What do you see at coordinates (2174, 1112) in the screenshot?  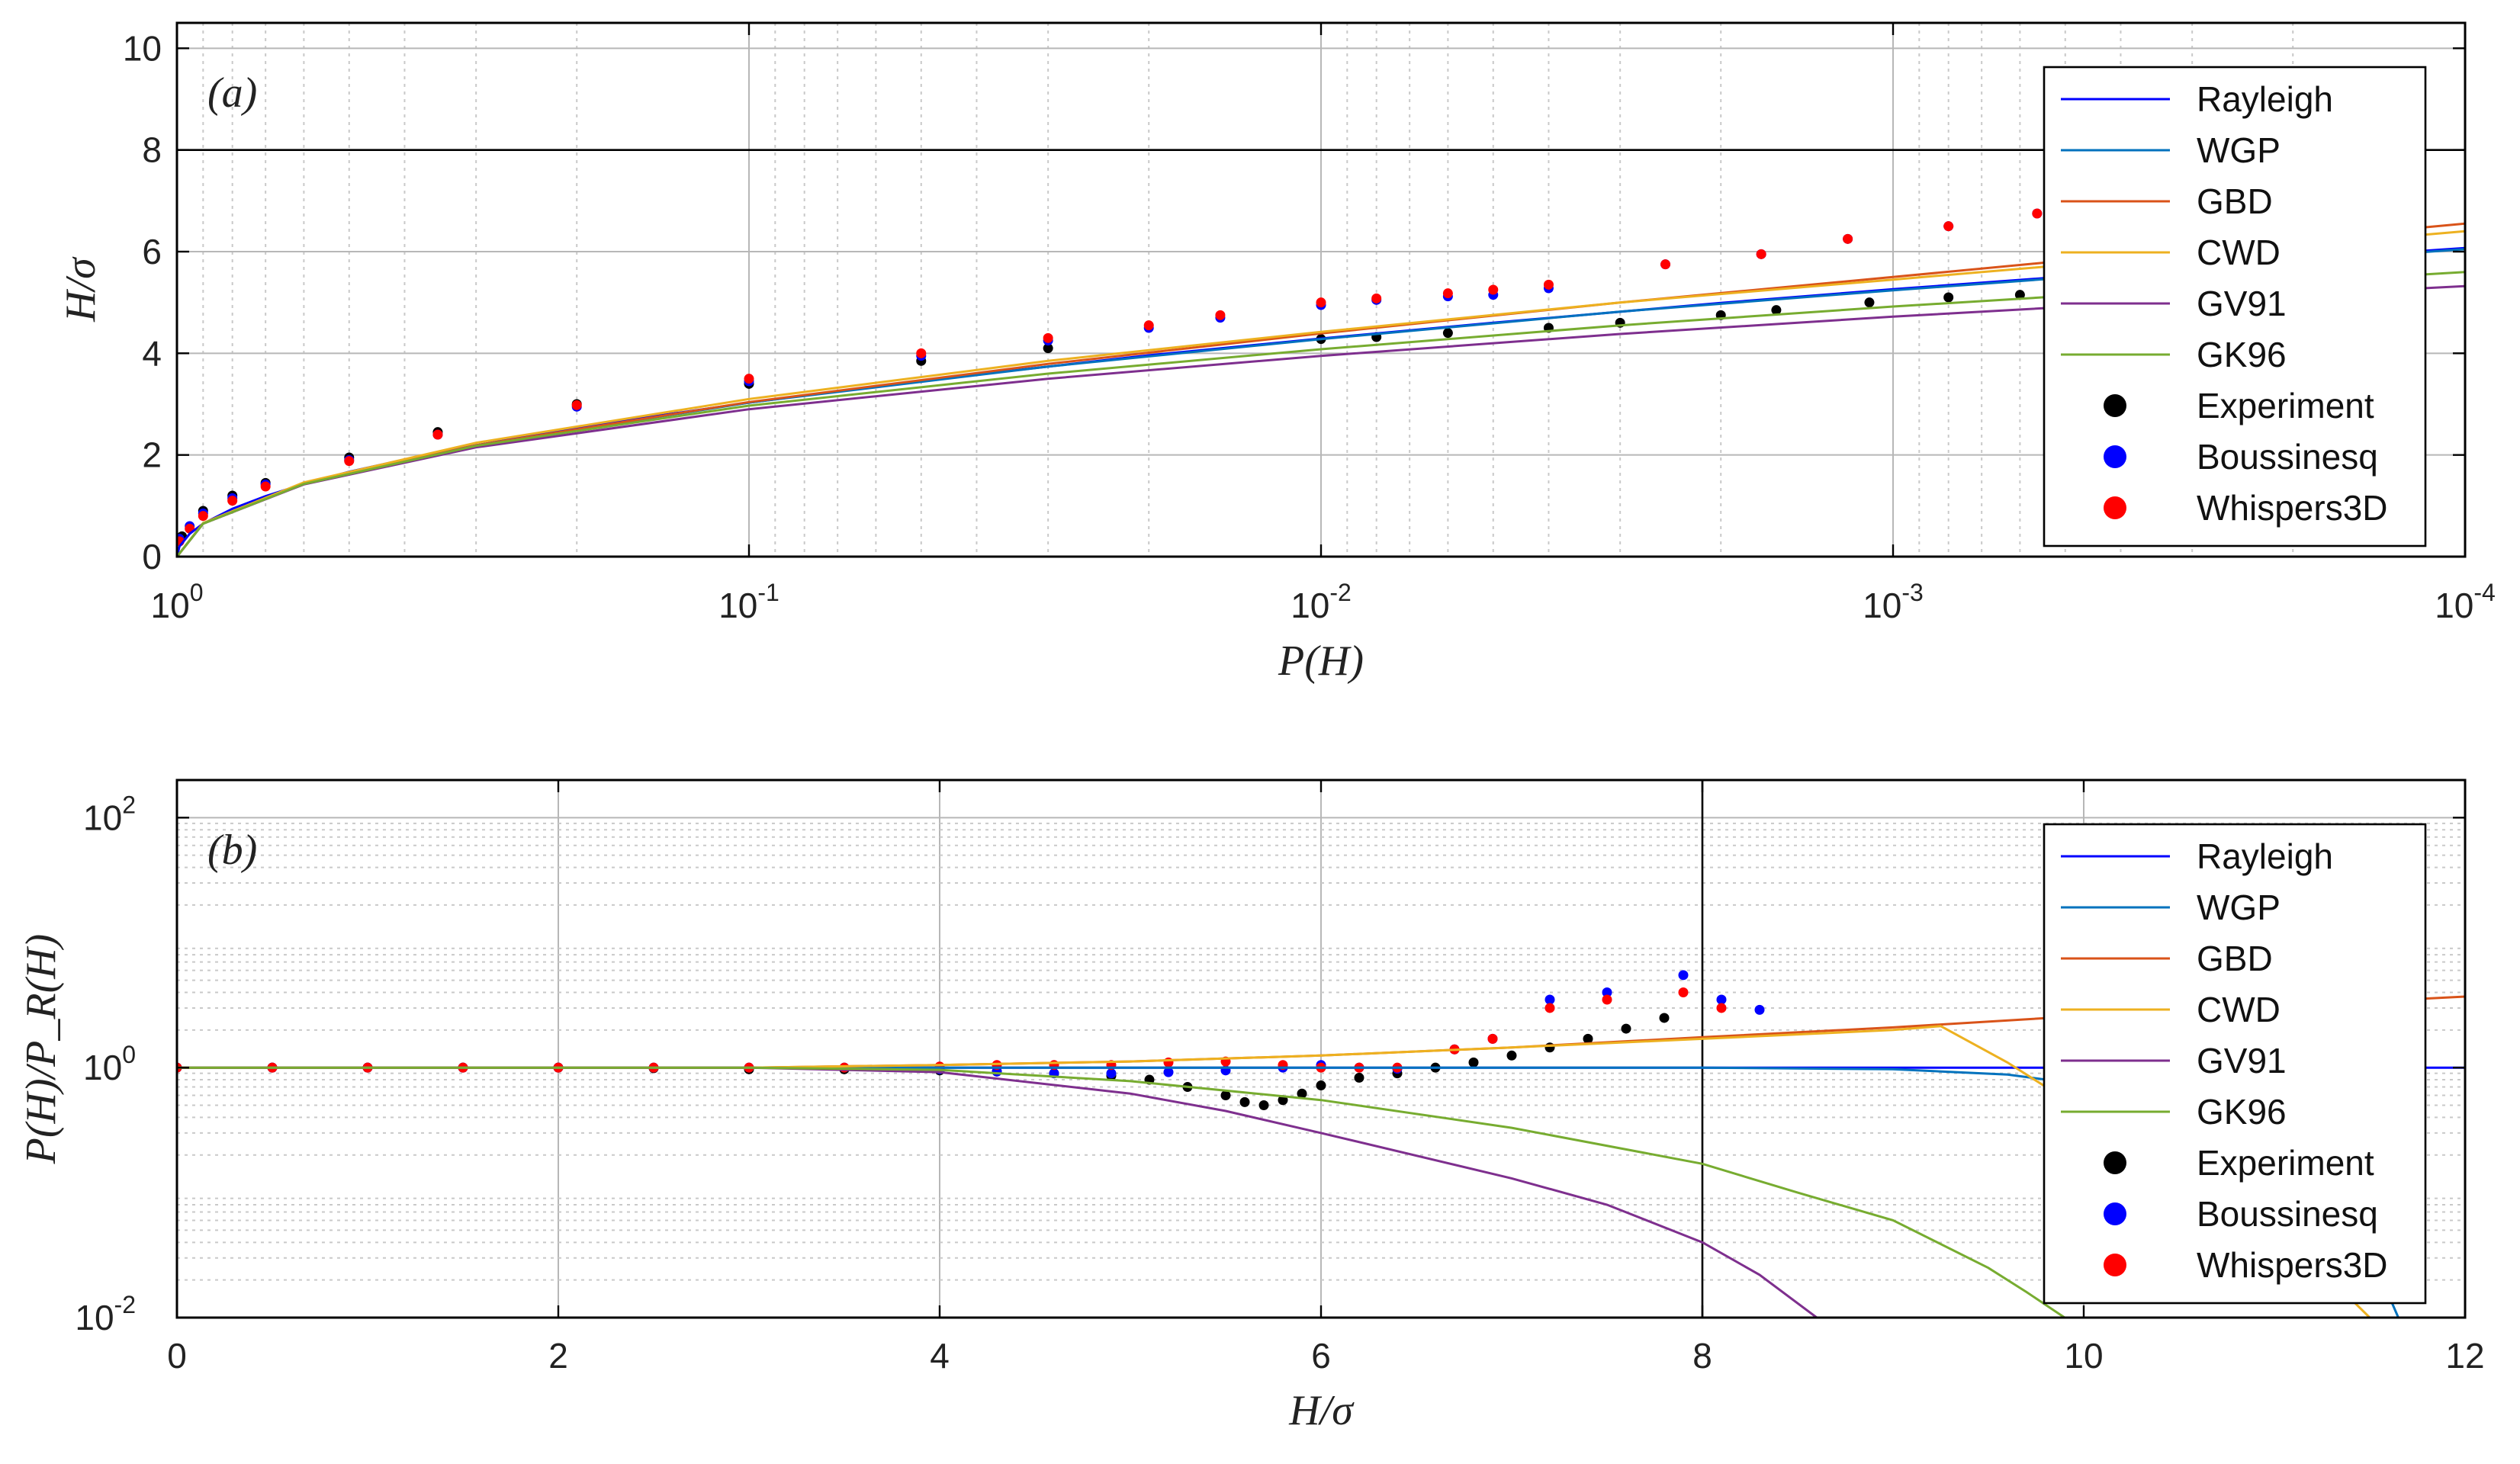 I see `legend-item: GK96` at bounding box center [2174, 1112].